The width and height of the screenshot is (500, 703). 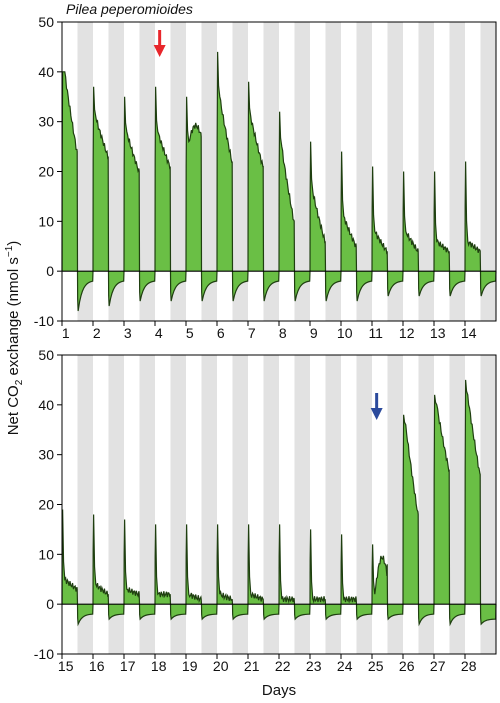 What do you see at coordinates (190, 666) in the screenshot?
I see `day-label: 19` at bounding box center [190, 666].